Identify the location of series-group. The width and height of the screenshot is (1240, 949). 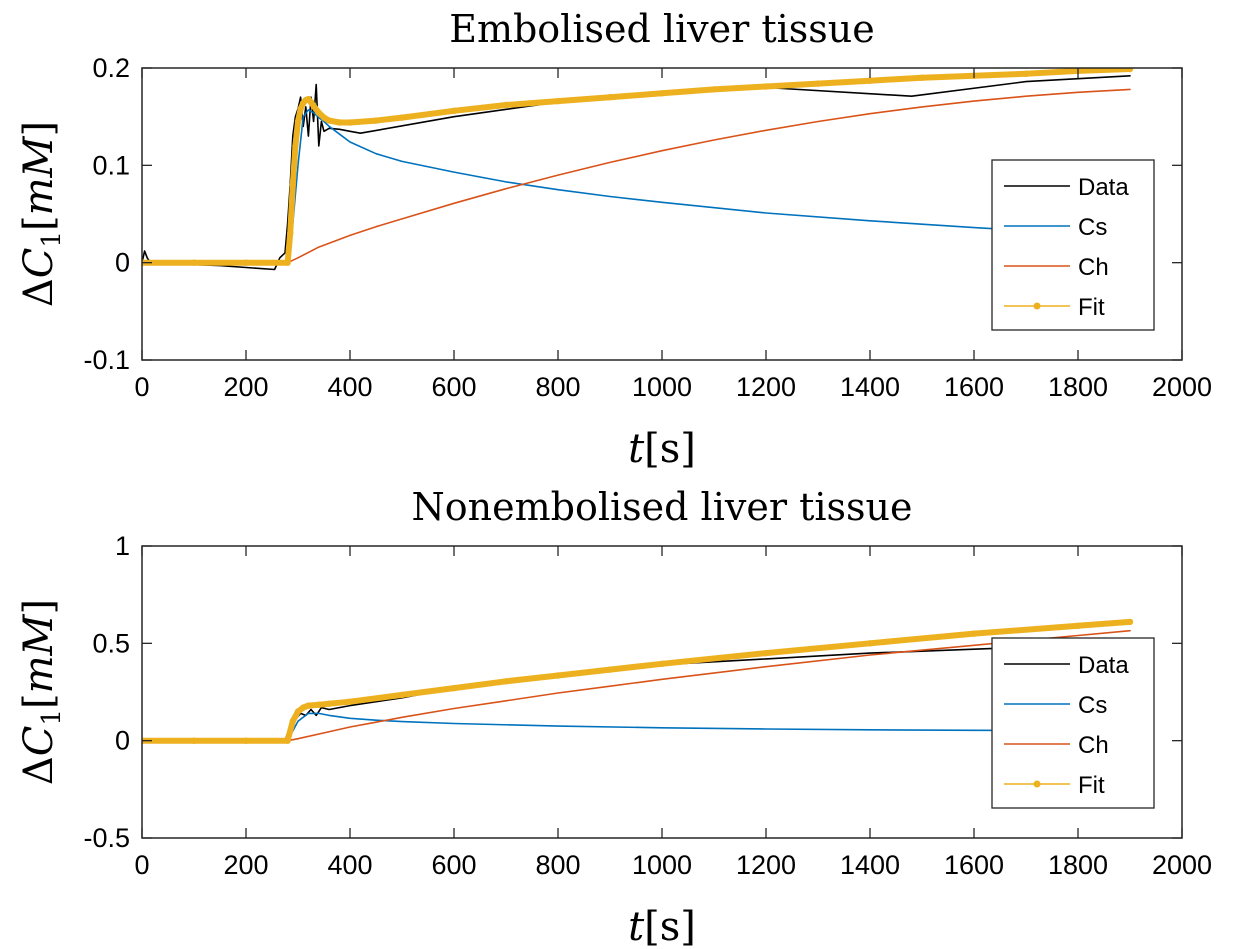
(638, 681).